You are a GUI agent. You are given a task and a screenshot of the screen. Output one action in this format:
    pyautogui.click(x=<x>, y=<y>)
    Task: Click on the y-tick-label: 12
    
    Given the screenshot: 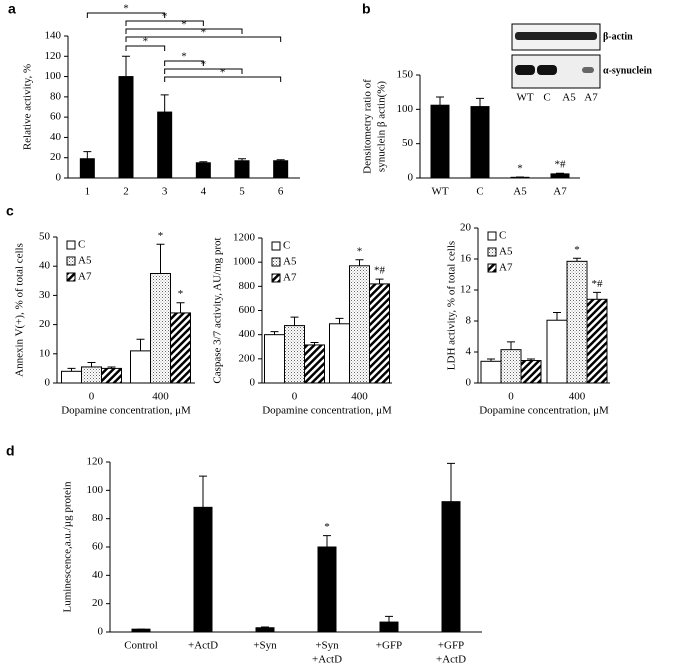 What is the action you would take?
    pyautogui.click(x=465, y=290)
    